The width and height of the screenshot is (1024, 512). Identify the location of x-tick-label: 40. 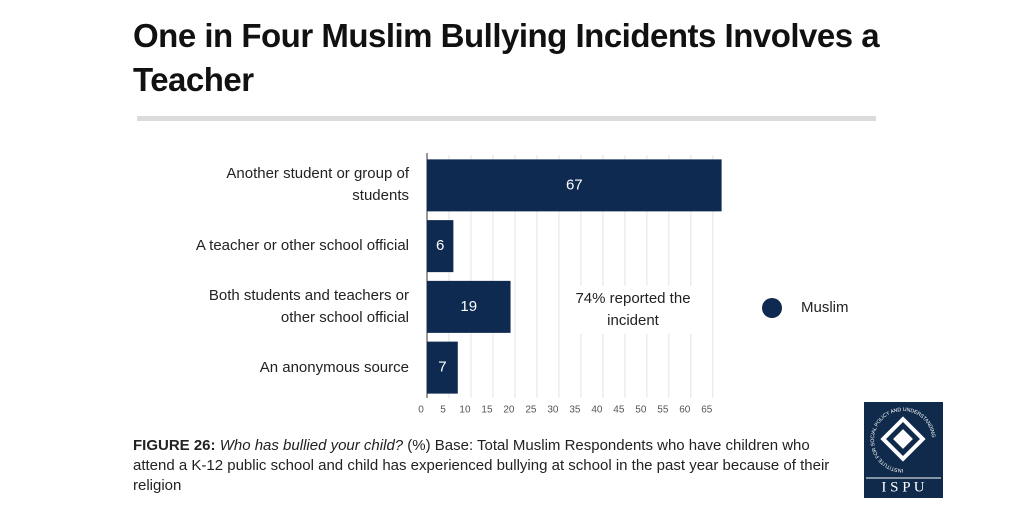
(597, 410).